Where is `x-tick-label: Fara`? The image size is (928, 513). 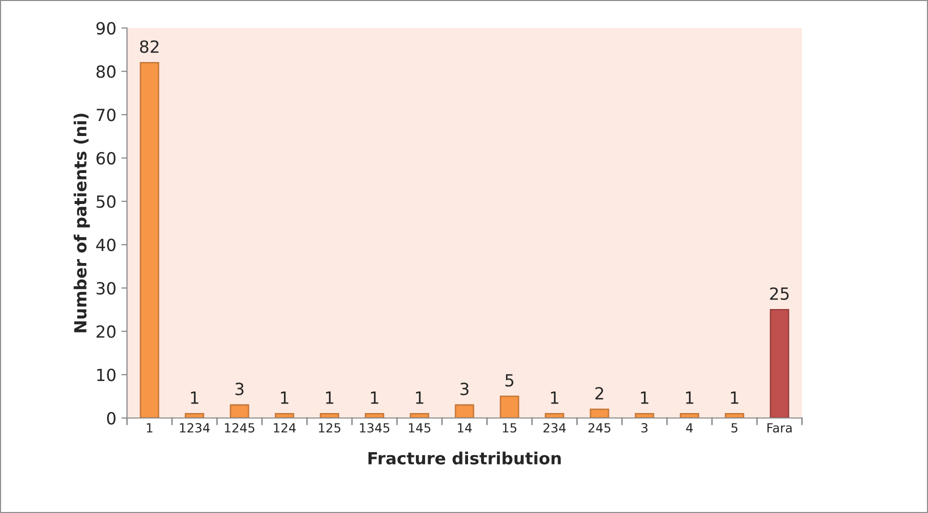 x-tick-label: Fara is located at coordinates (779, 428).